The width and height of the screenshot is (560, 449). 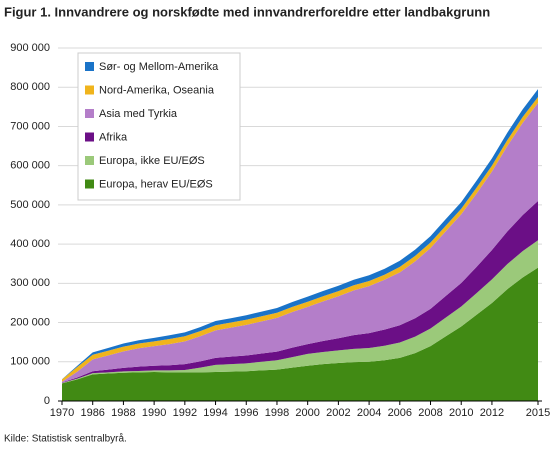 I want to click on legend-label: Nord-Amerika, Oseania, so click(x=157, y=90).